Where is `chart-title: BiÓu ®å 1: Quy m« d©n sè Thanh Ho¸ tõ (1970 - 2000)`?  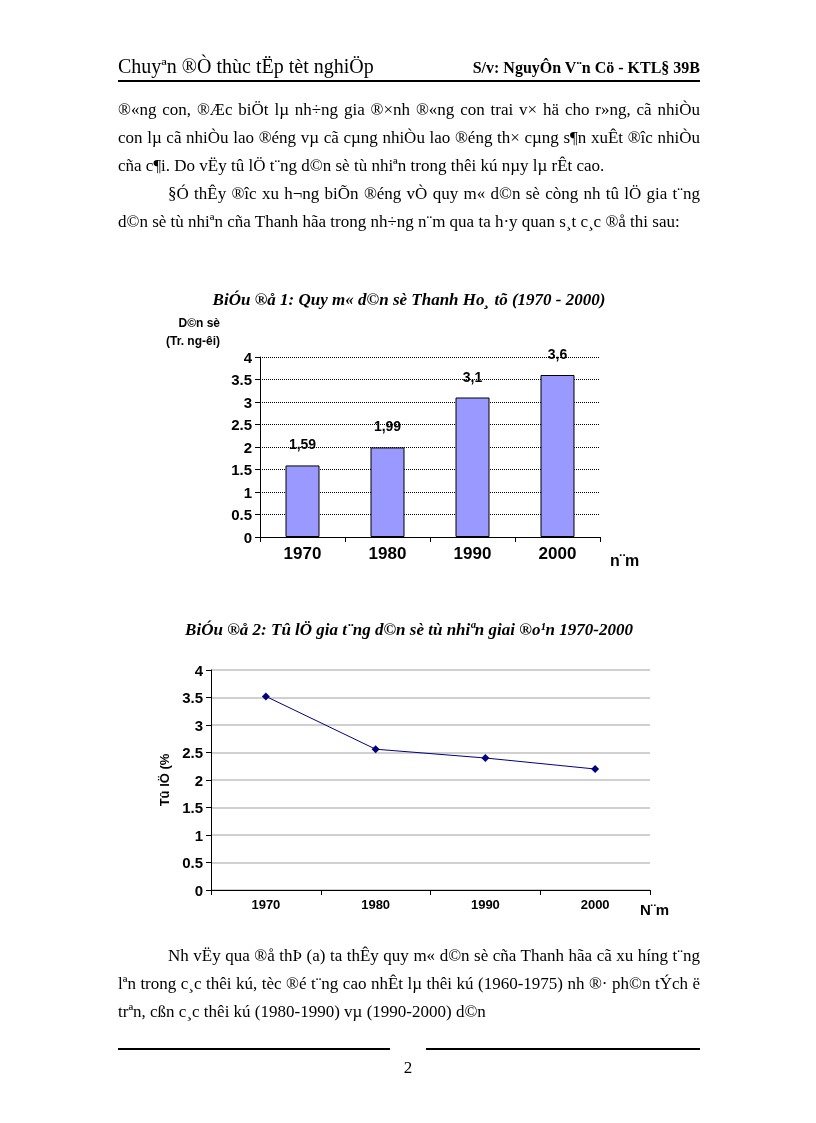 chart-title: BiÓu ®å 1: Quy m« d©n sè Thanh Ho¸ tõ (1970 - 2000) is located at coordinates (409, 300).